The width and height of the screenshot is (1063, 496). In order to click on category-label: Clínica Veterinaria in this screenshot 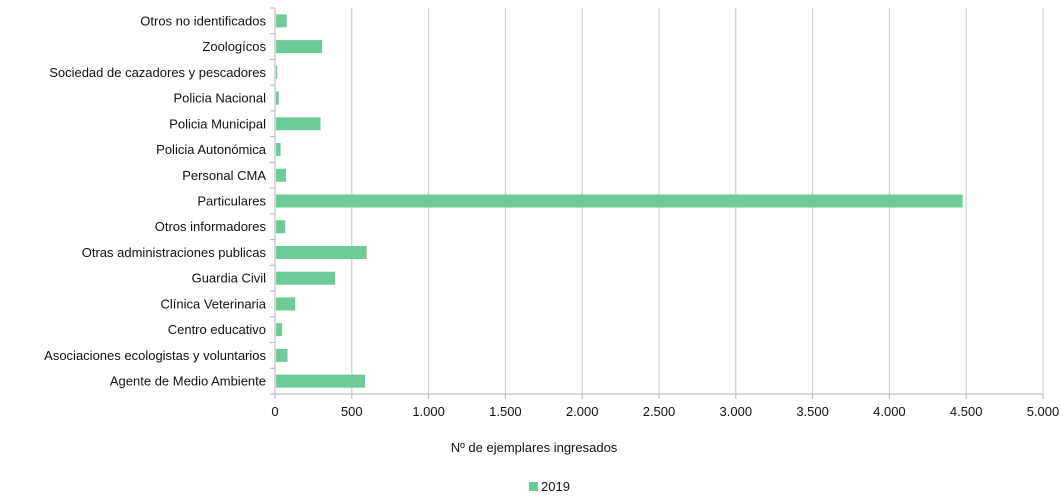, I will do `click(214, 303)`.